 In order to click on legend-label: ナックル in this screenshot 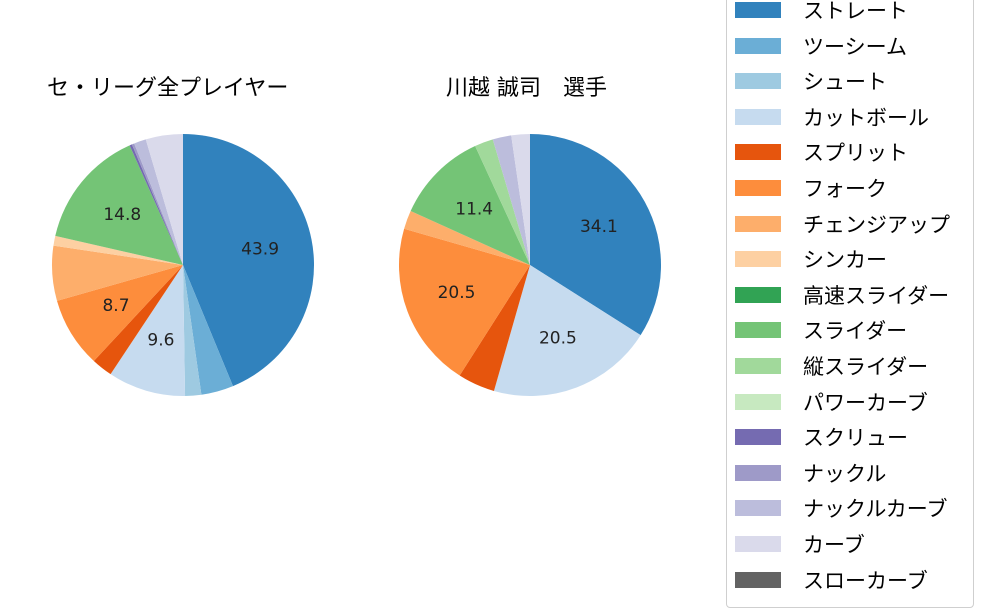, I will do `click(845, 473)`.